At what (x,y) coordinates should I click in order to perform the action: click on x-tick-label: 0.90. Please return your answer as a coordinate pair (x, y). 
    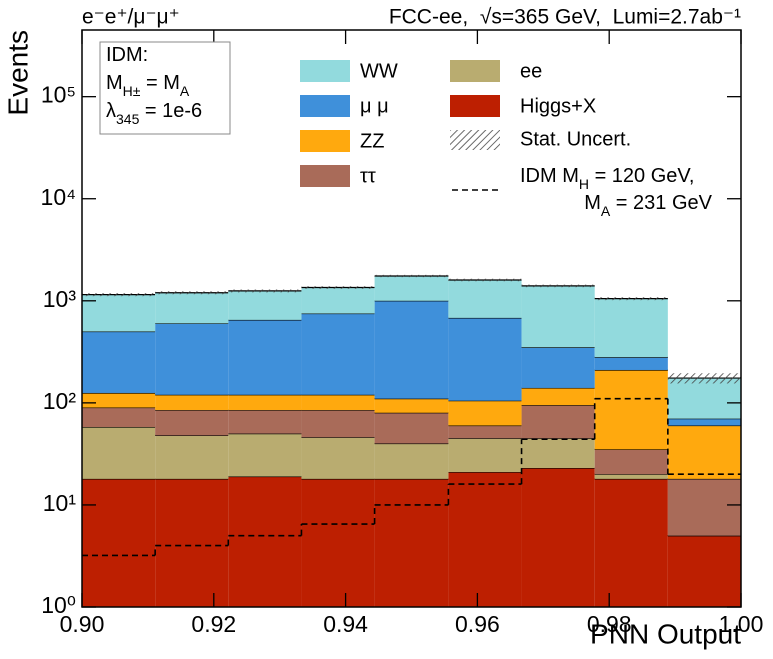
    Looking at the image, I should click on (82, 624).